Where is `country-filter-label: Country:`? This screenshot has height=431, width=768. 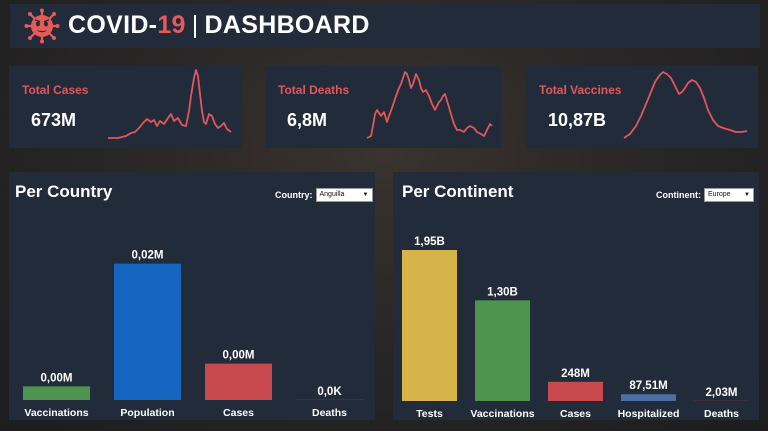
country-filter-label: Country: is located at coordinates (294, 195).